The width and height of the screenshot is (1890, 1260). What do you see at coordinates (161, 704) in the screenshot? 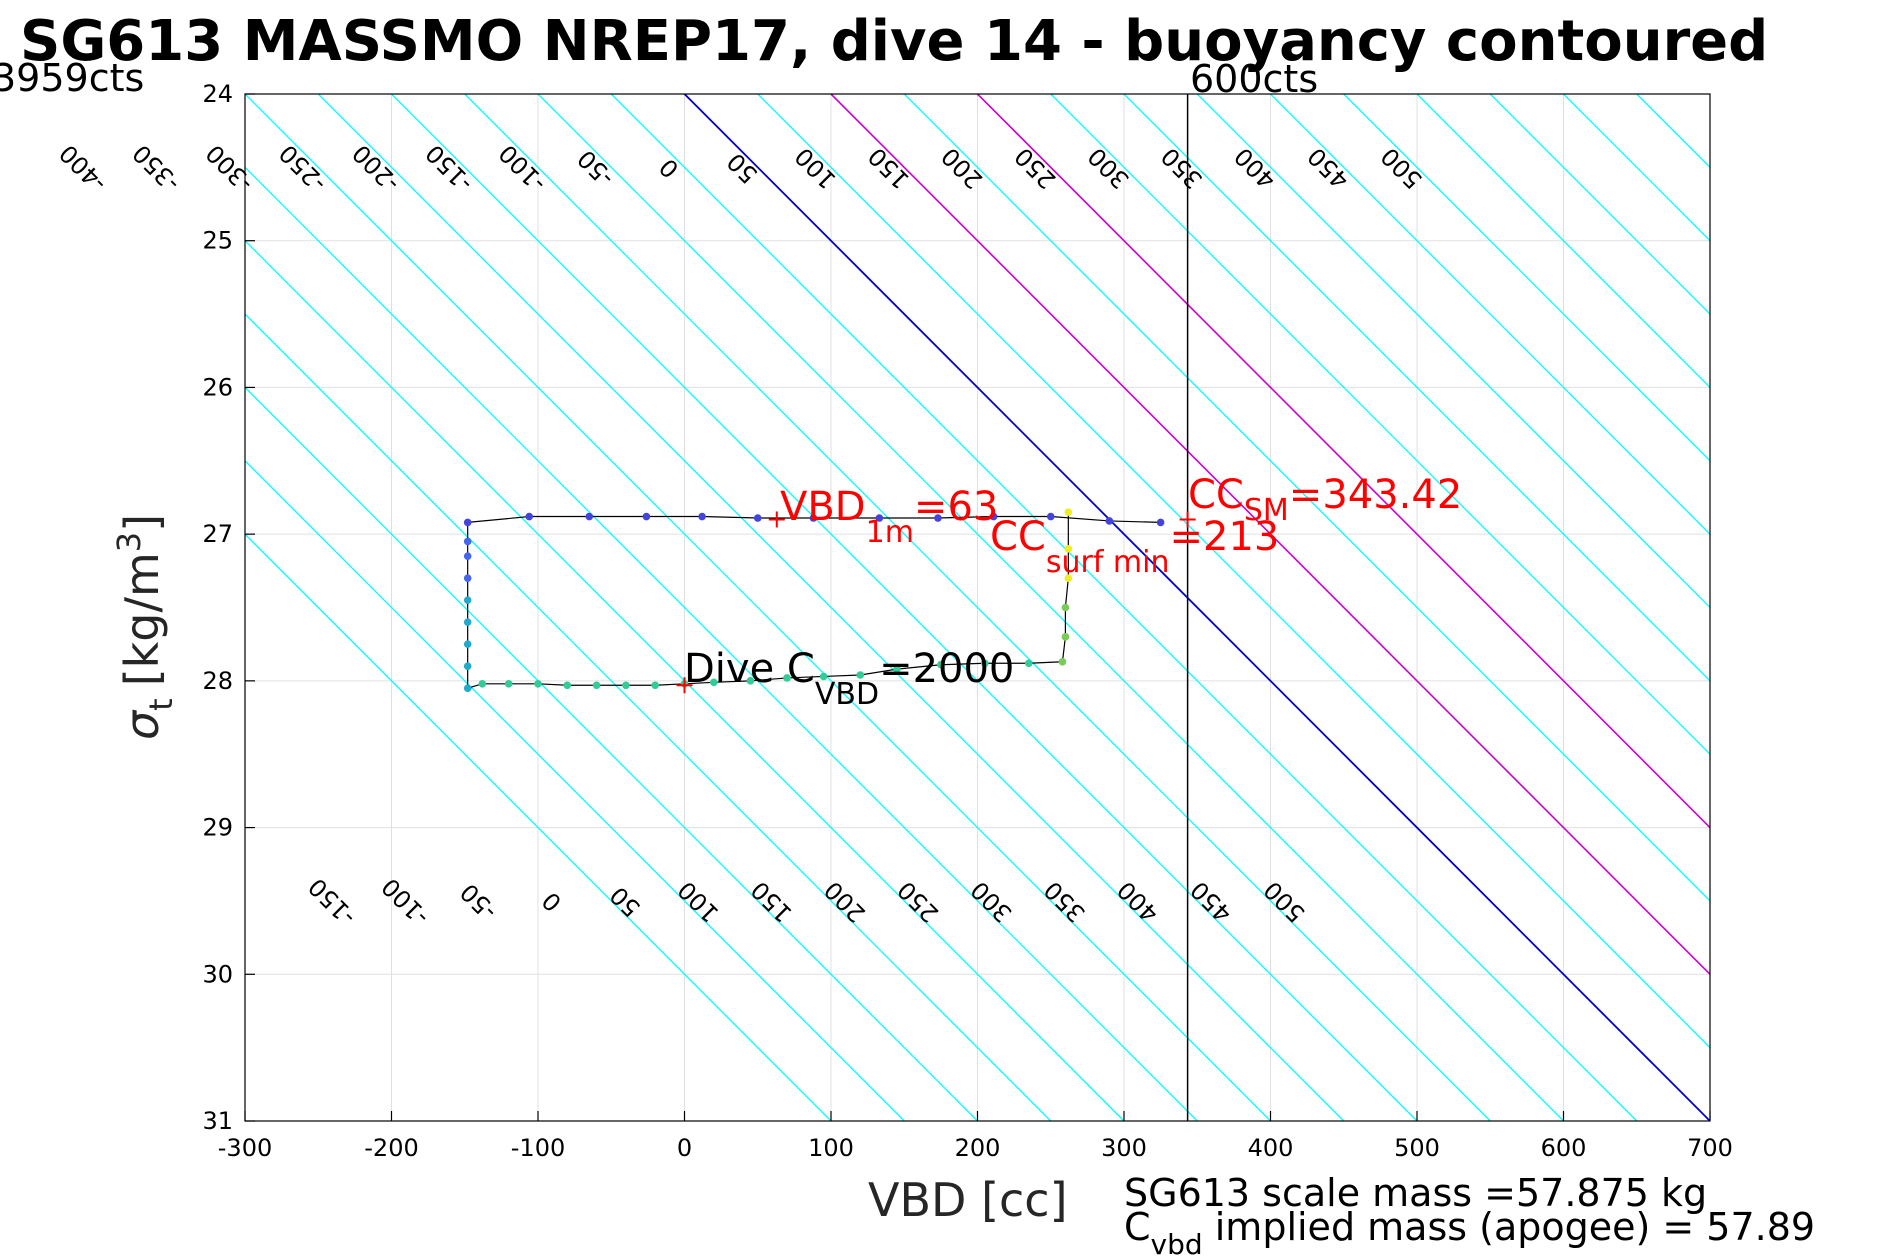
I see `y-axis-label-subscript: t` at bounding box center [161, 704].